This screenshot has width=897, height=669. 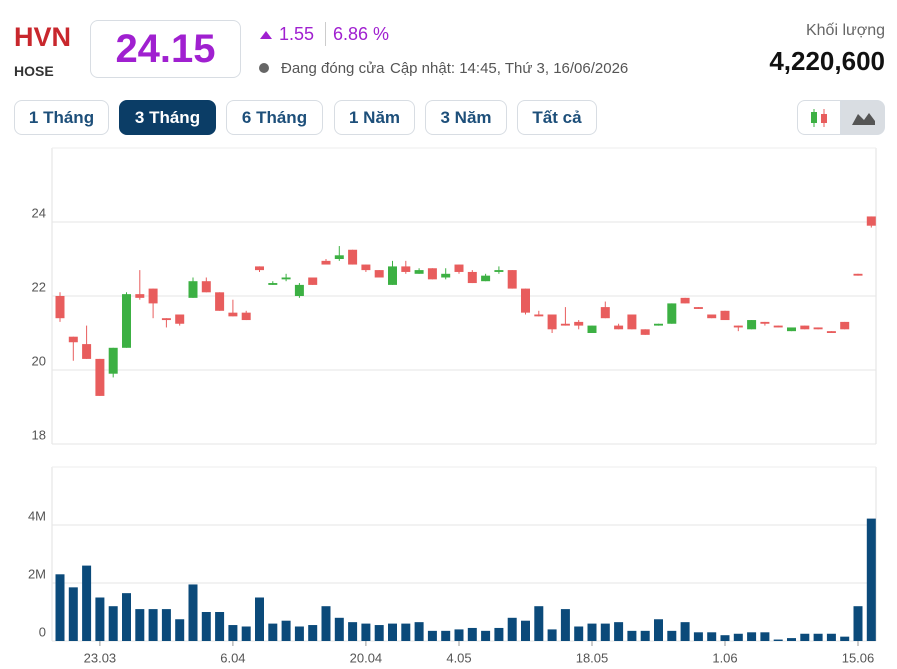 What do you see at coordinates (858, 657) in the screenshot?
I see `x-tick-label: 15.06` at bounding box center [858, 657].